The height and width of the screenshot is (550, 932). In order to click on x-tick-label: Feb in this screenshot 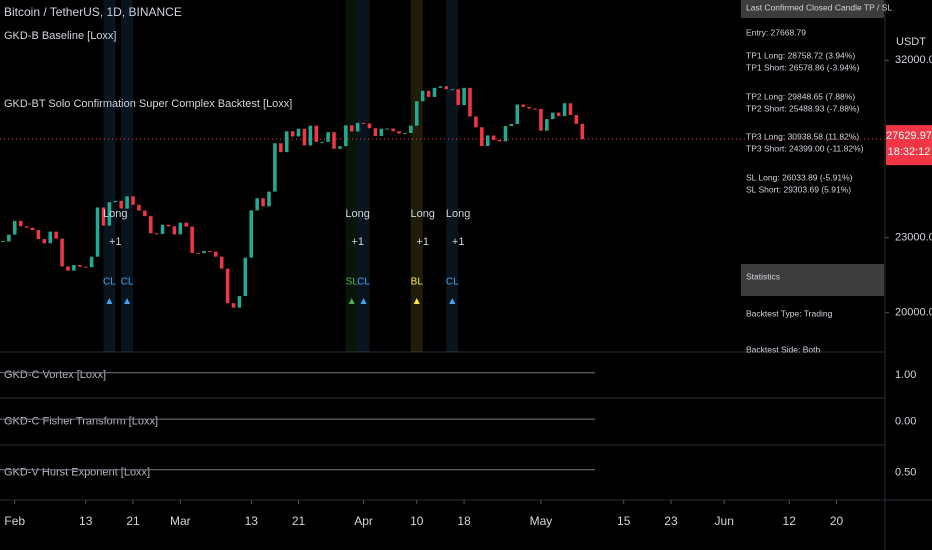, I will do `click(14, 521)`.